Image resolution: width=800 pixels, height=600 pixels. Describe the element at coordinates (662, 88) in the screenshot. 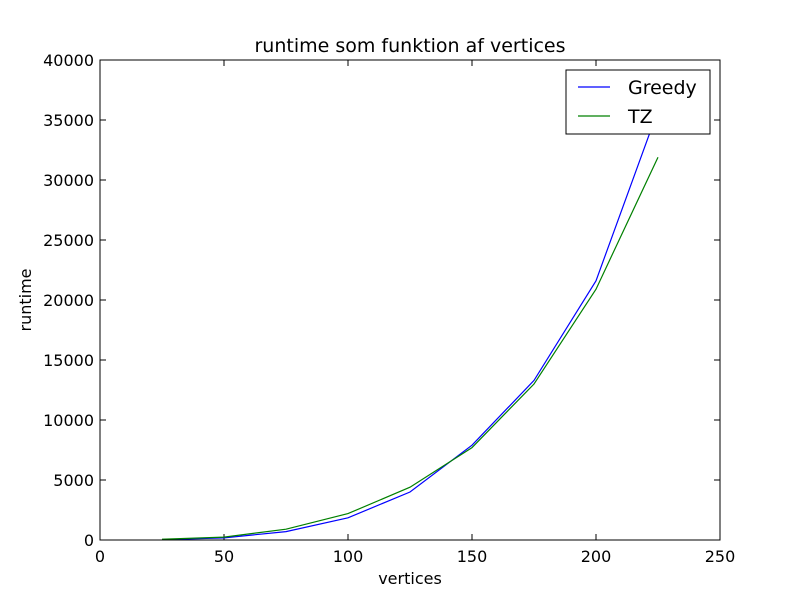

I see `legend-label-greedy: Greedy` at that location.